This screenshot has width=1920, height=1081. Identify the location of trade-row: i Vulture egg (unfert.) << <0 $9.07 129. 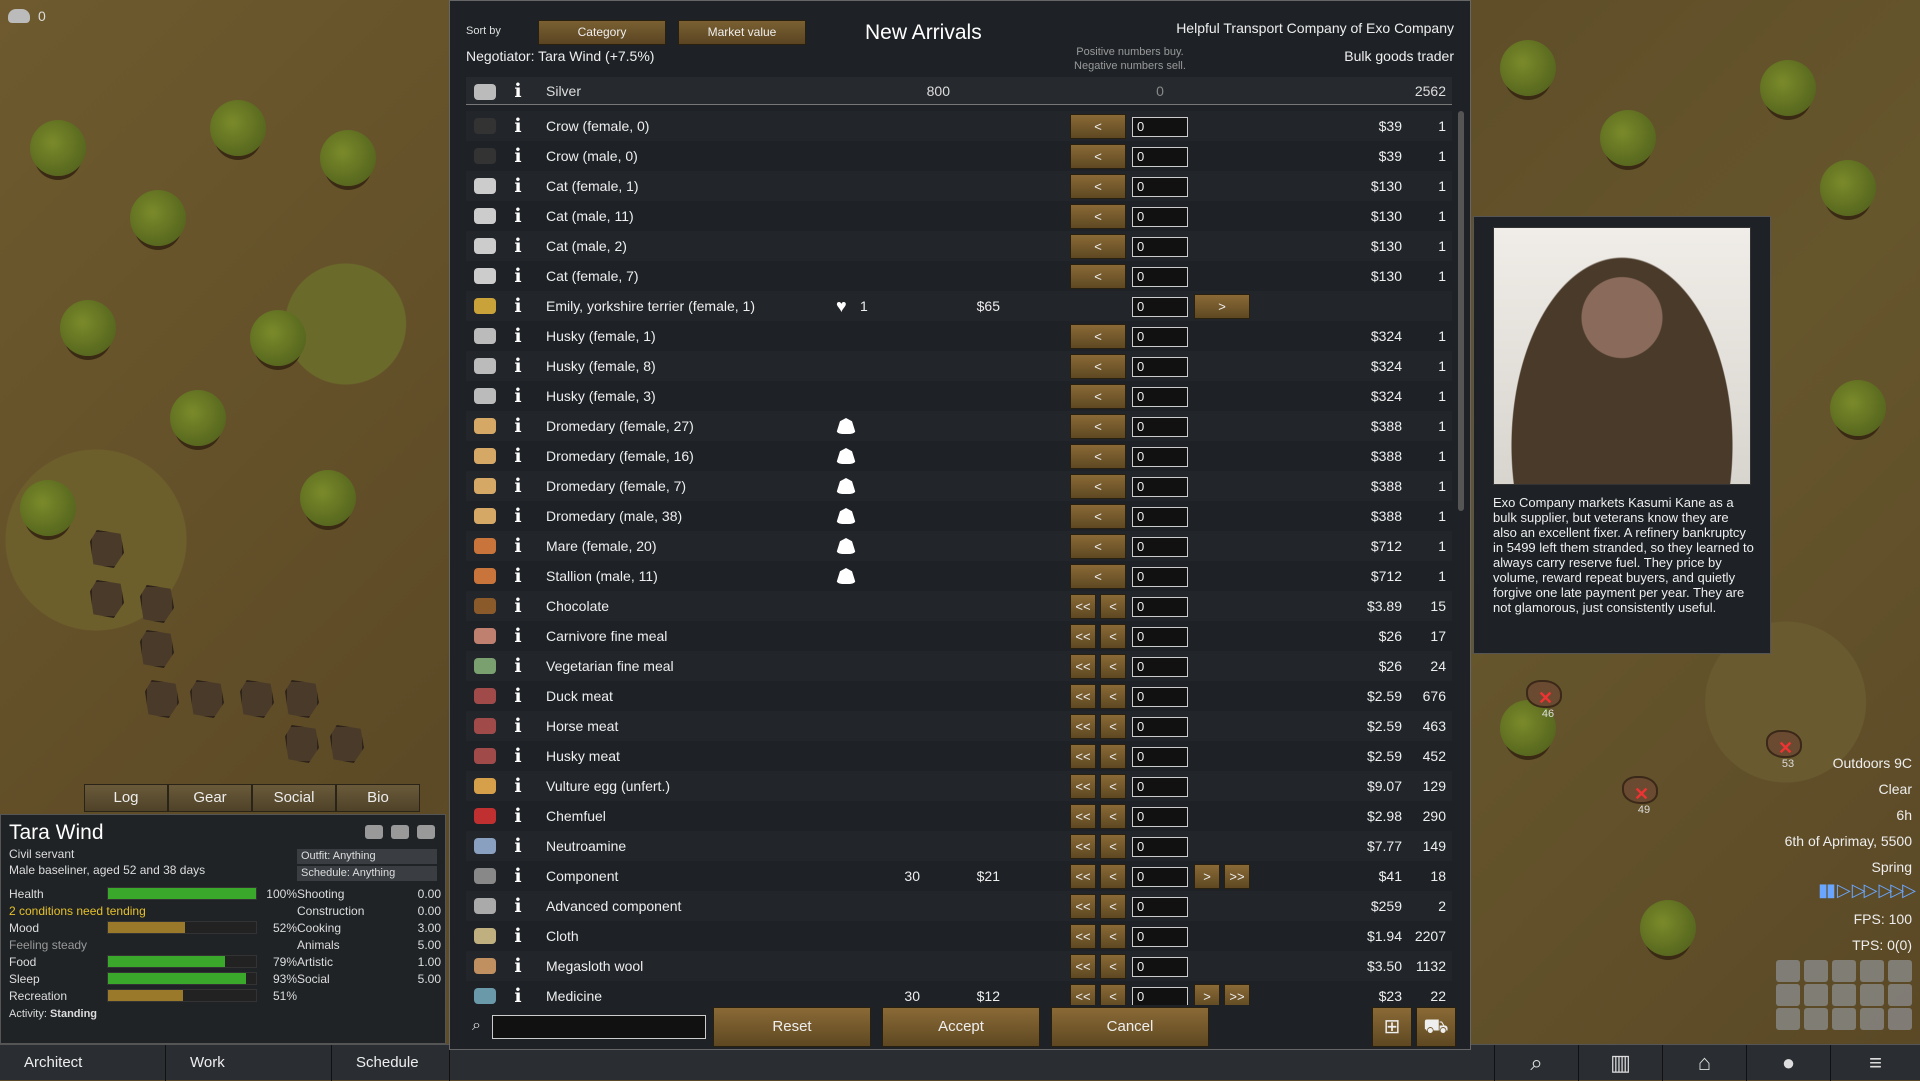
(959, 786).